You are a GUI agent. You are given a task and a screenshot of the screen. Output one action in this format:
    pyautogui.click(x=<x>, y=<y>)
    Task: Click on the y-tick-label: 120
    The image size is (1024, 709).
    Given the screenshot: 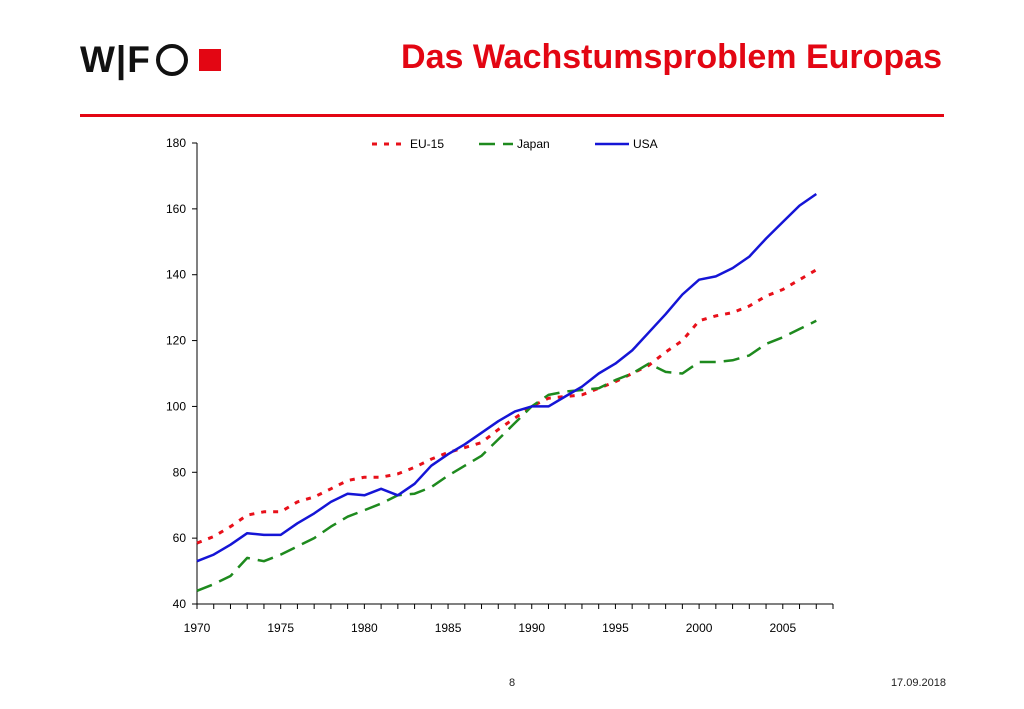 What is the action you would take?
    pyautogui.click(x=176, y=341)
    